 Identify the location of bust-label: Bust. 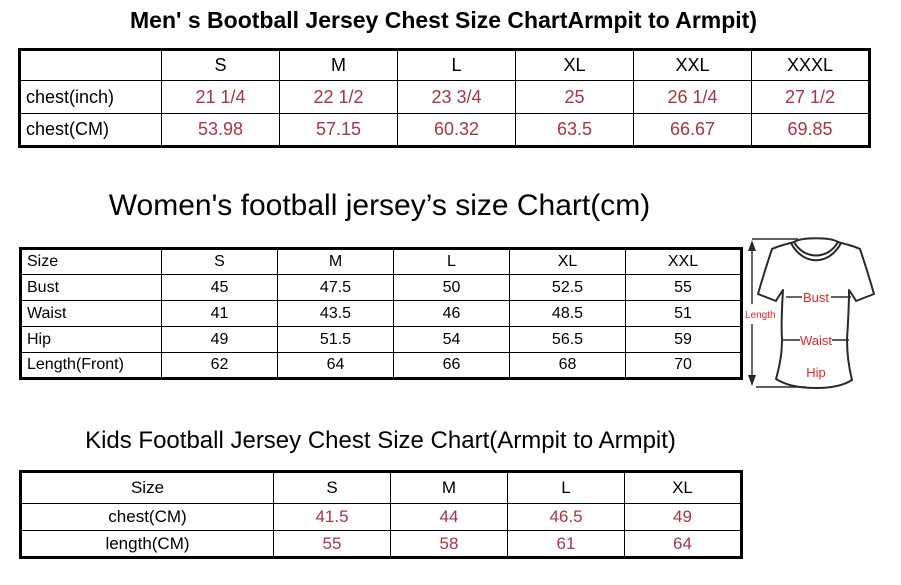
(816, 297).